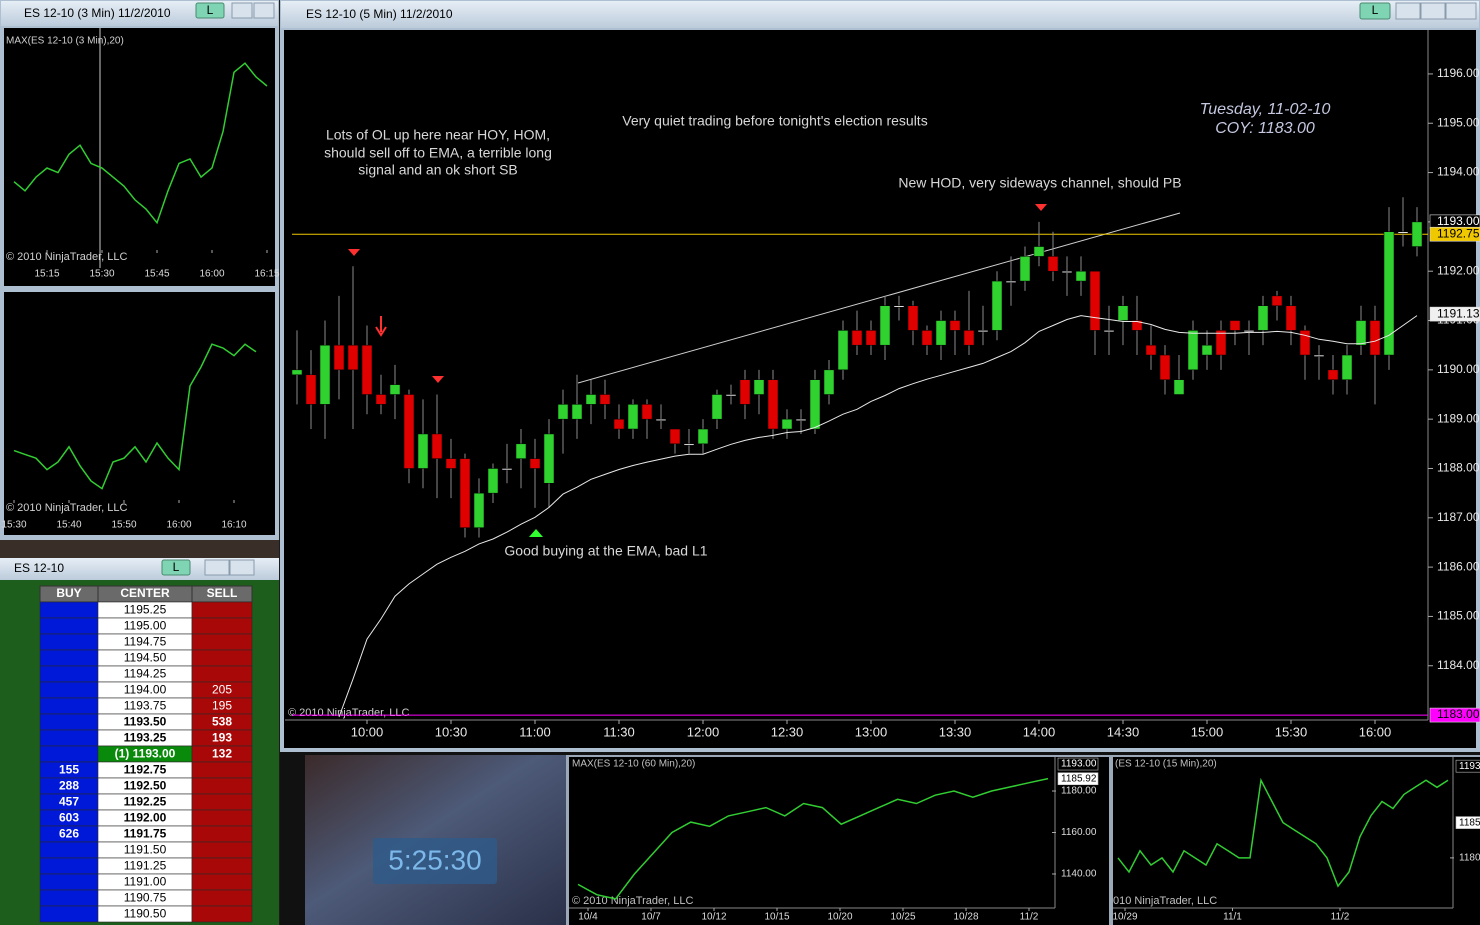 This screenshot has height=925, width=1480. I want to click on dom-header: CENTER, so click(145, 593).